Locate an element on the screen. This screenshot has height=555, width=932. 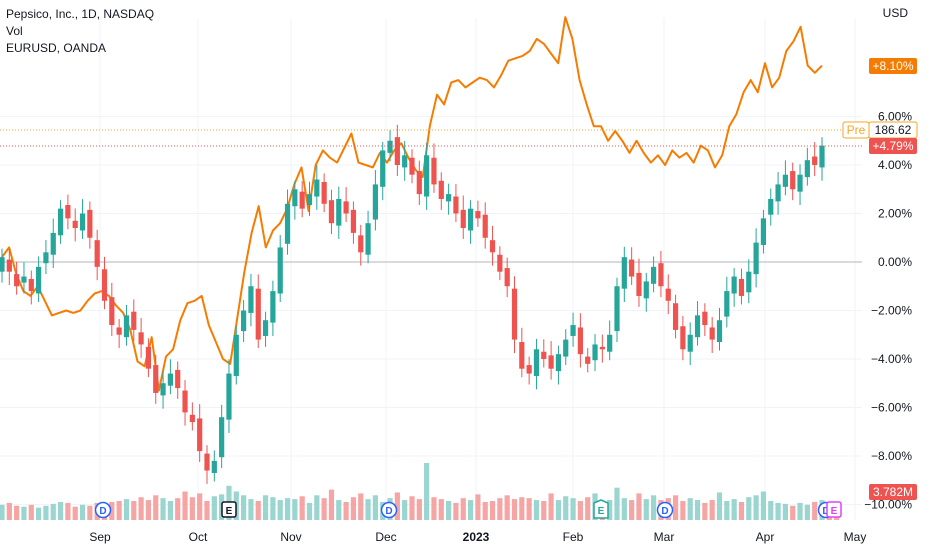
earnings-label: E is located at coordinates (601, 511).